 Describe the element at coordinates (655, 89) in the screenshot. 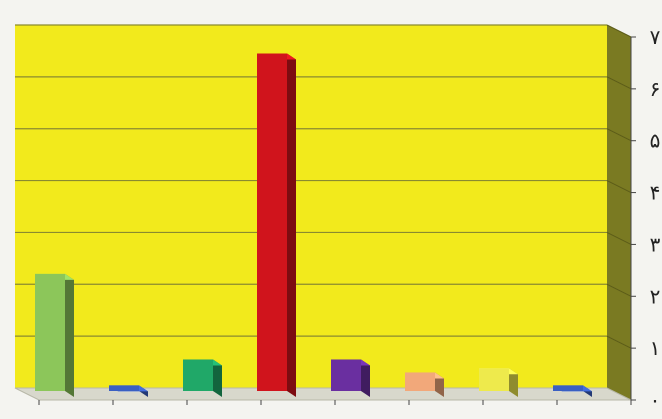

I see `y-tick-label: ۶` at that location.